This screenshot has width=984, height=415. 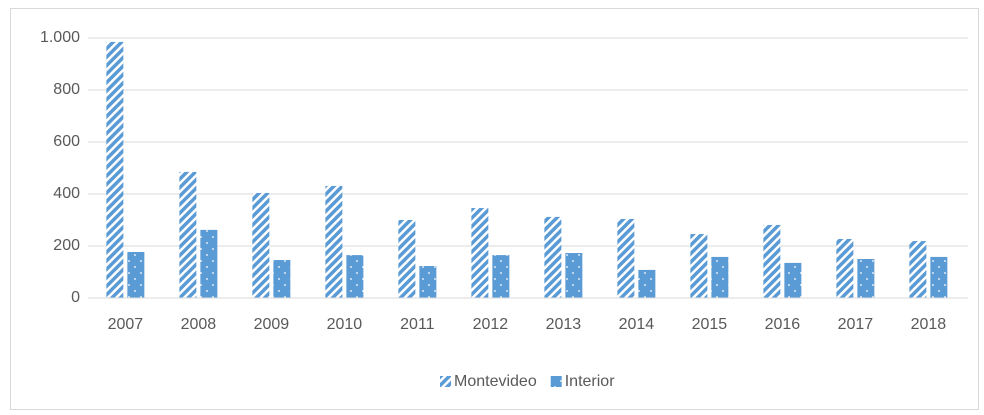 I want to click on x-tick-label: 2008, so click(x=199, y=324).